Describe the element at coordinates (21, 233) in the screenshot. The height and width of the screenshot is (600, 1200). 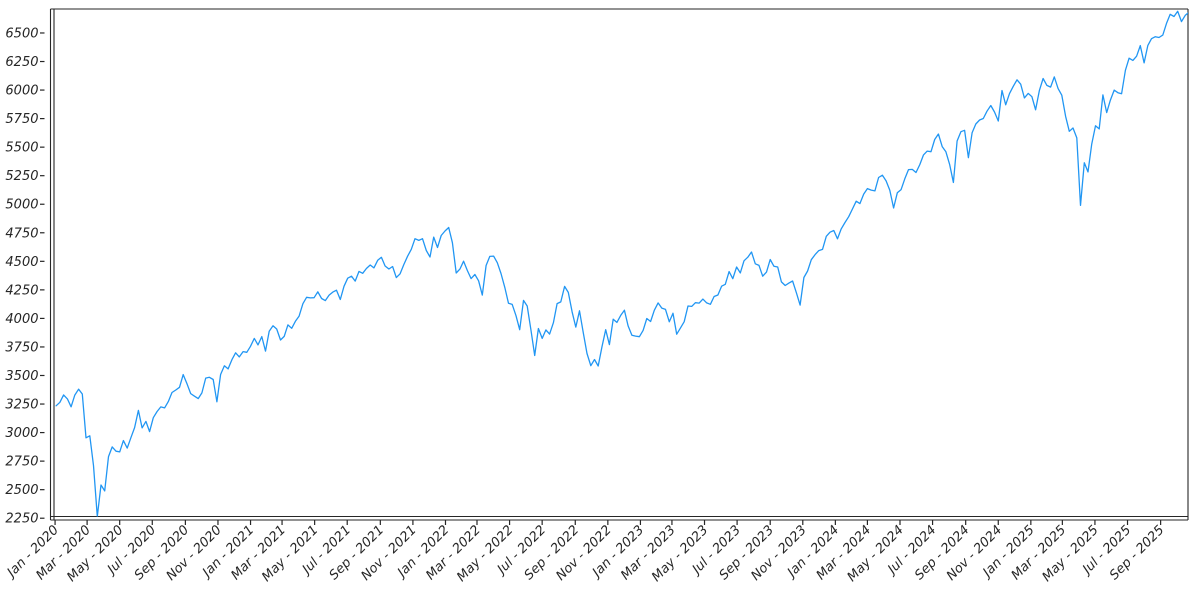
I see `y-tick-label: 4750` at that location.